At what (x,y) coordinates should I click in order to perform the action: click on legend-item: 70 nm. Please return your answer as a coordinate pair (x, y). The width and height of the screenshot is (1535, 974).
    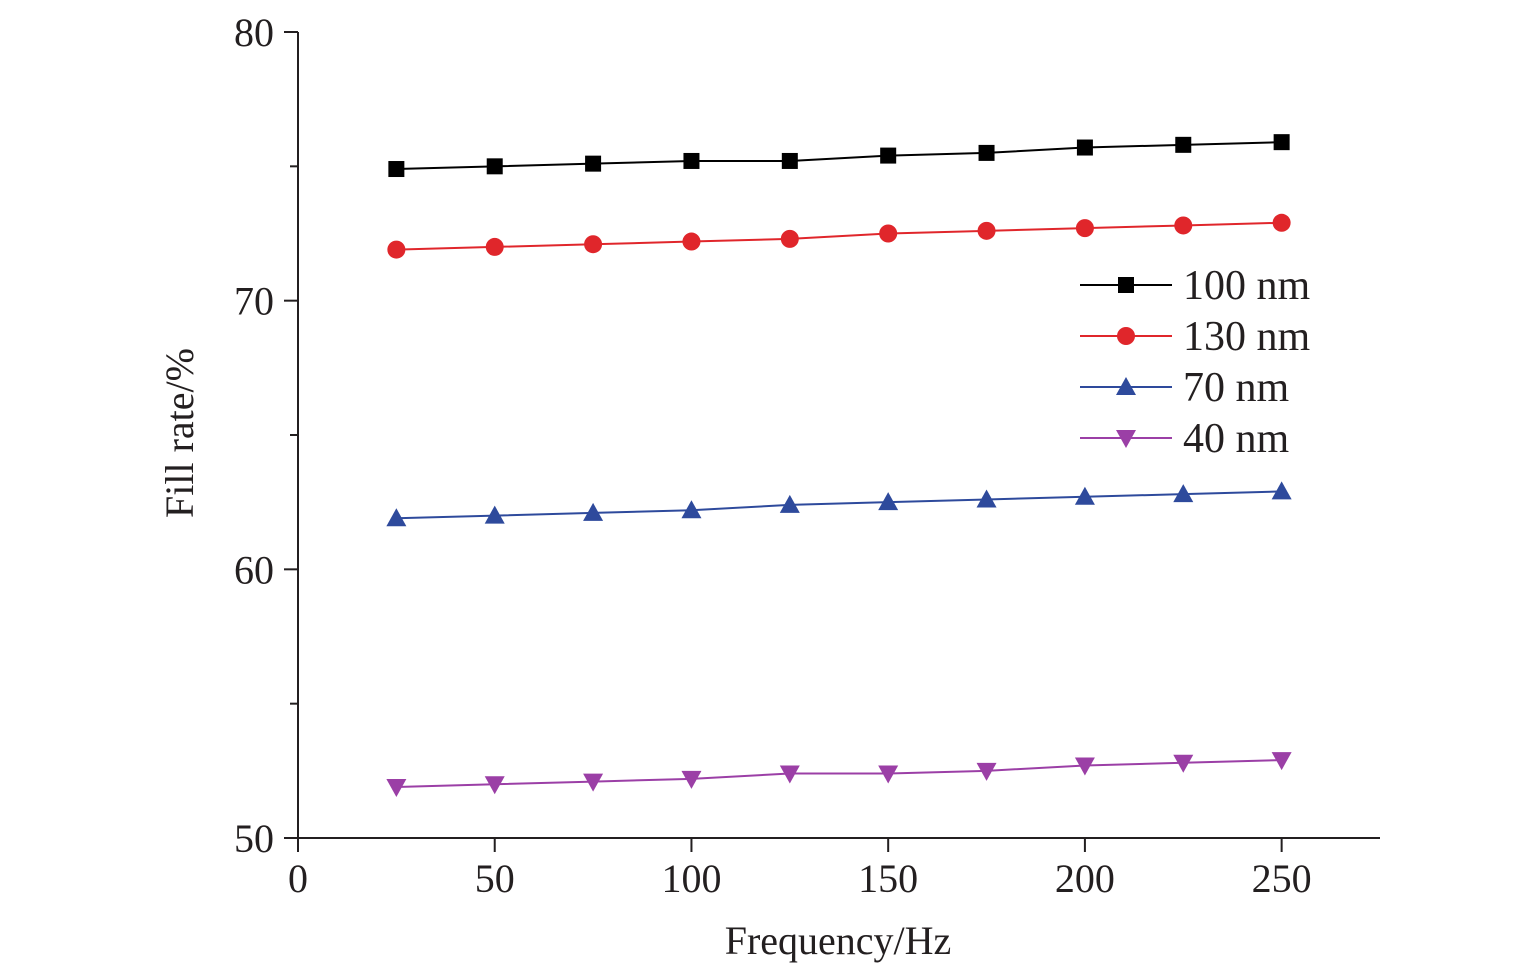
    Looking at the image, I should click on (1185, 388).